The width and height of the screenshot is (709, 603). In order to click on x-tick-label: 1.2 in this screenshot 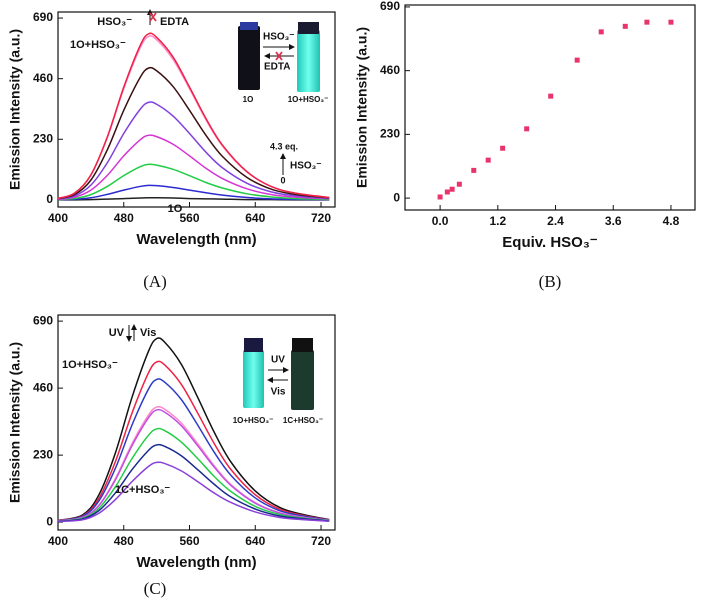, I will do `click(497, 221)`.